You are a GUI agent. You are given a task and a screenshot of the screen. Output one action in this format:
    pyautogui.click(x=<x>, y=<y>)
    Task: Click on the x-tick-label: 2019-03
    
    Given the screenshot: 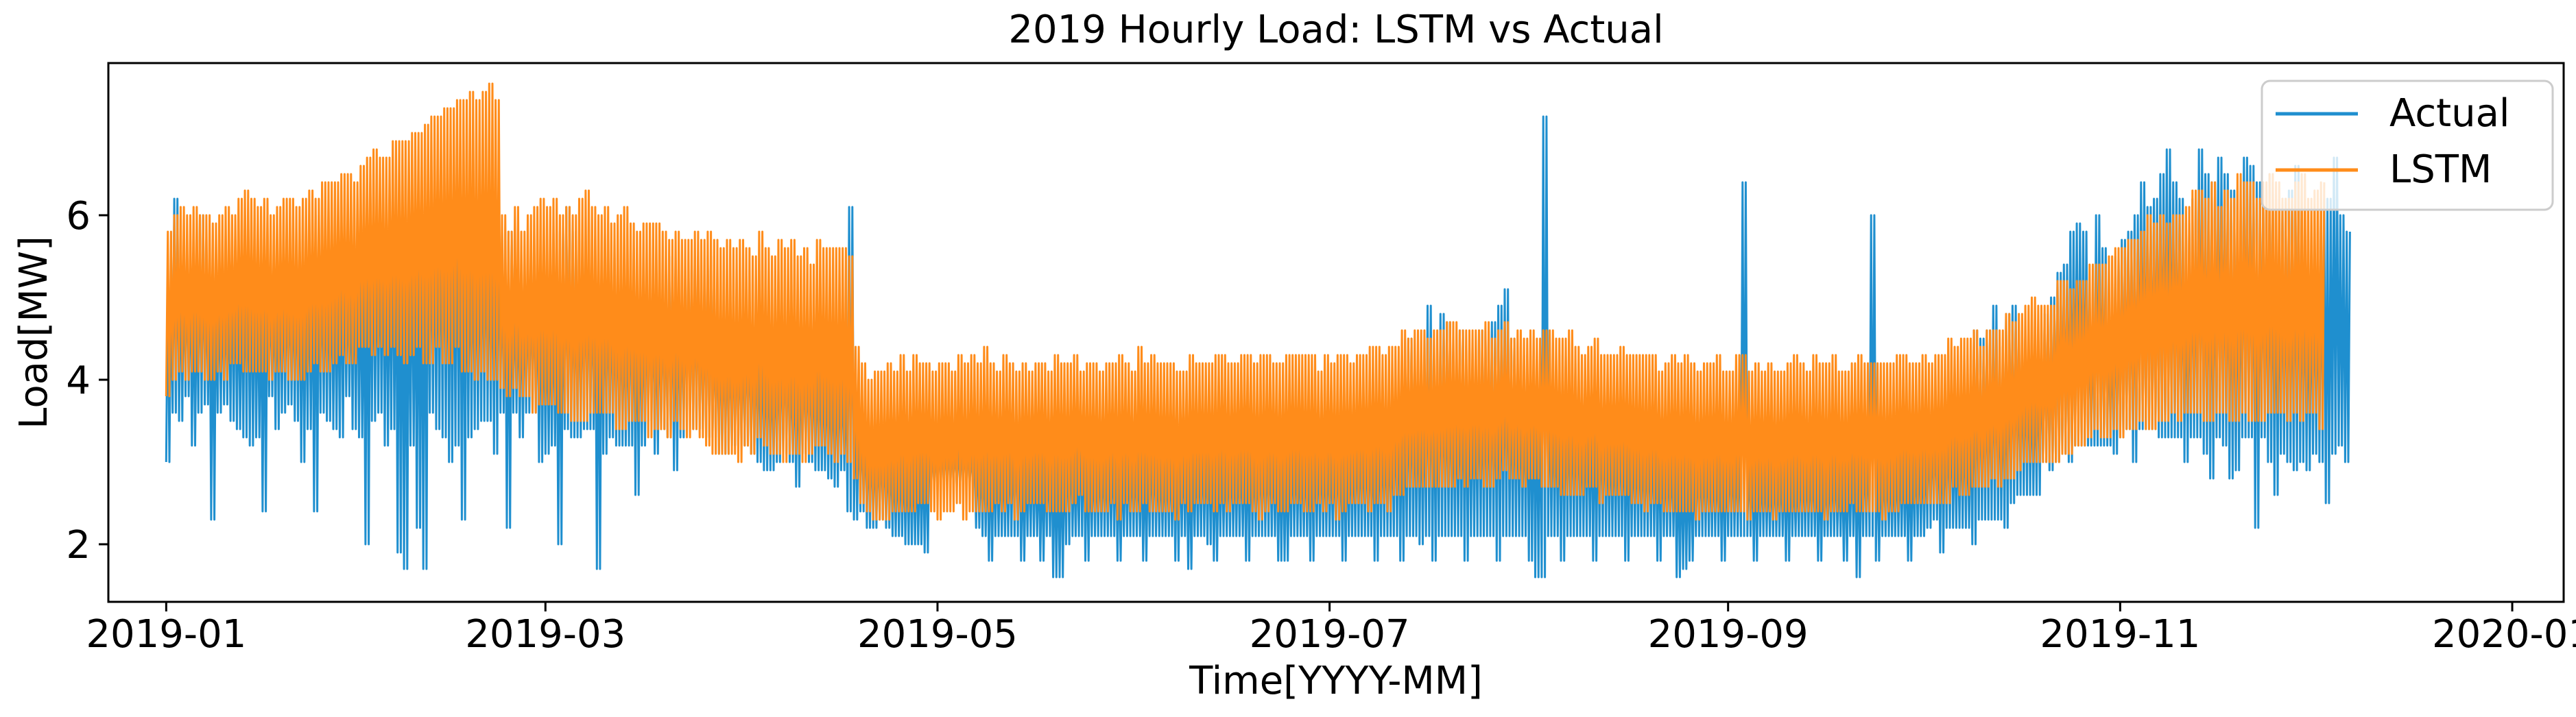 What is the action you would take?
    pyautogui.click(x=545, y=634)
    